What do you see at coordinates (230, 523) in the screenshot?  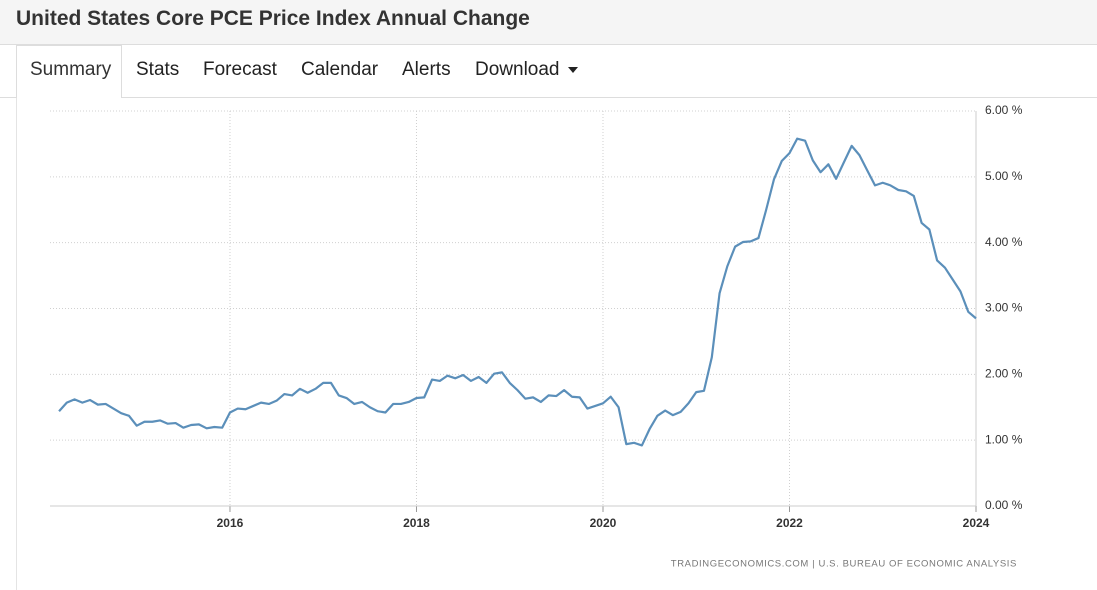 I see `x-tick-label: 2016` at bounding box center [230, 523].